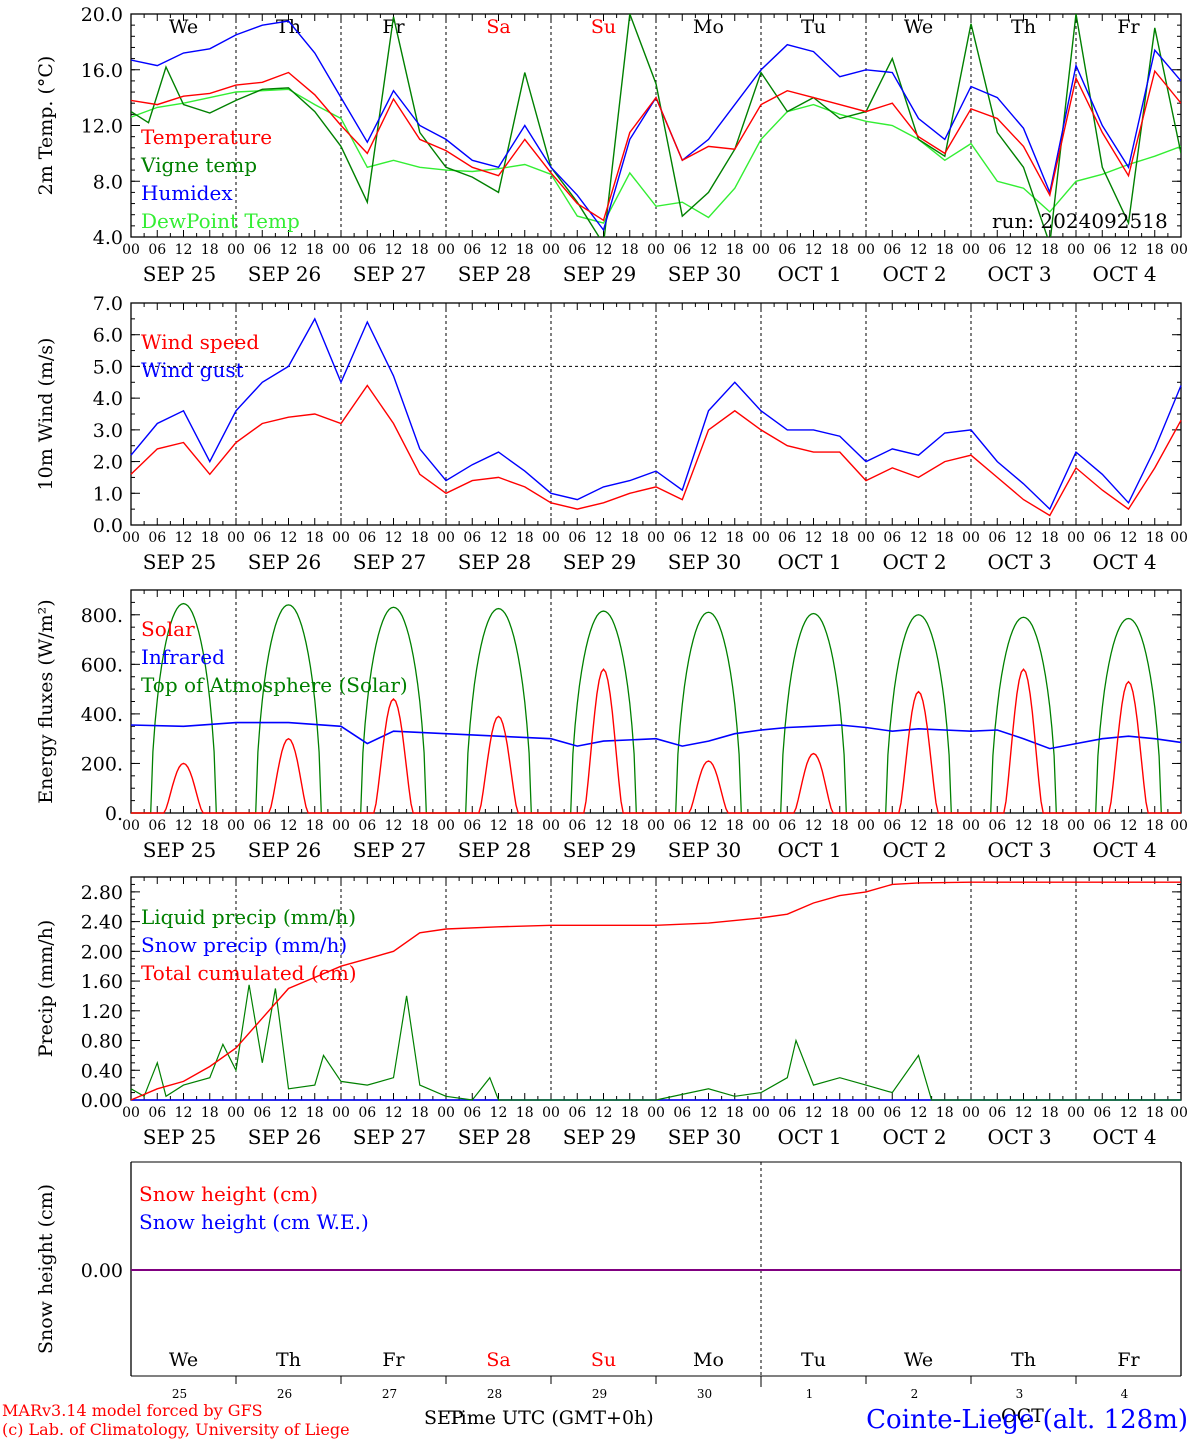  Describe the element at coordinates (551, 1418) in the screenshot. I see `x-axis-label: Time UTC (GMT+0h)` at that location.